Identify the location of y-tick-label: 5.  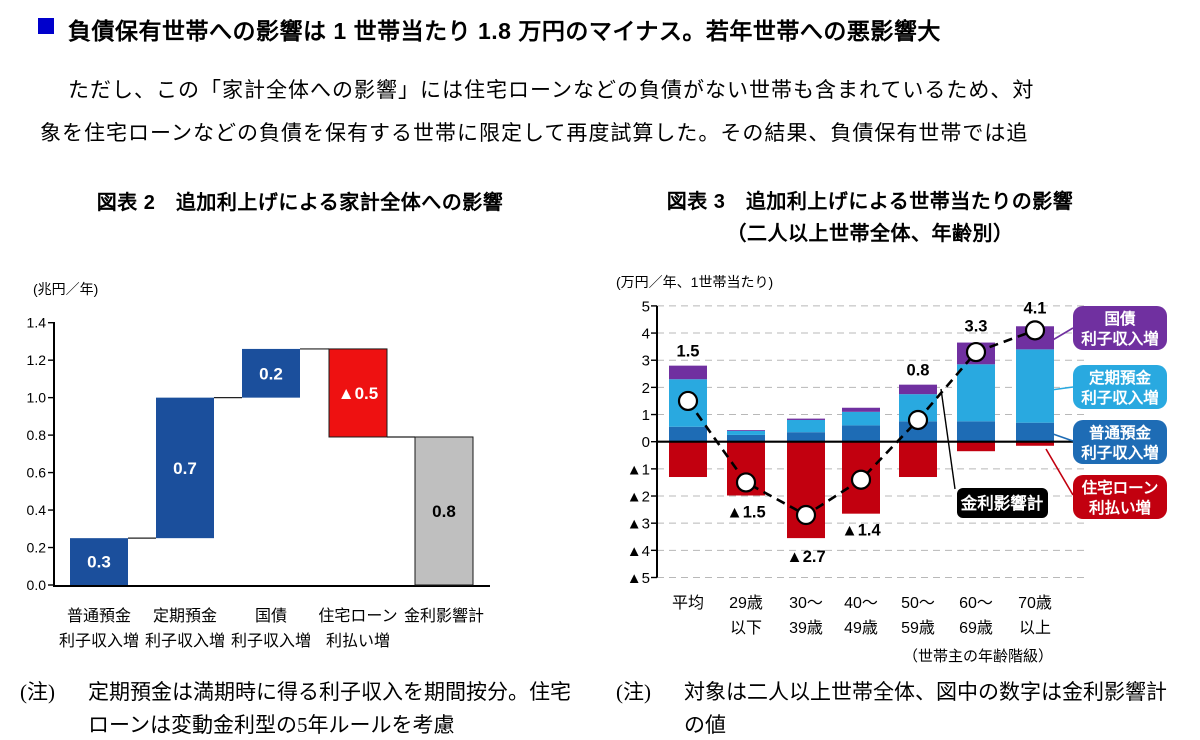
(646, 306).